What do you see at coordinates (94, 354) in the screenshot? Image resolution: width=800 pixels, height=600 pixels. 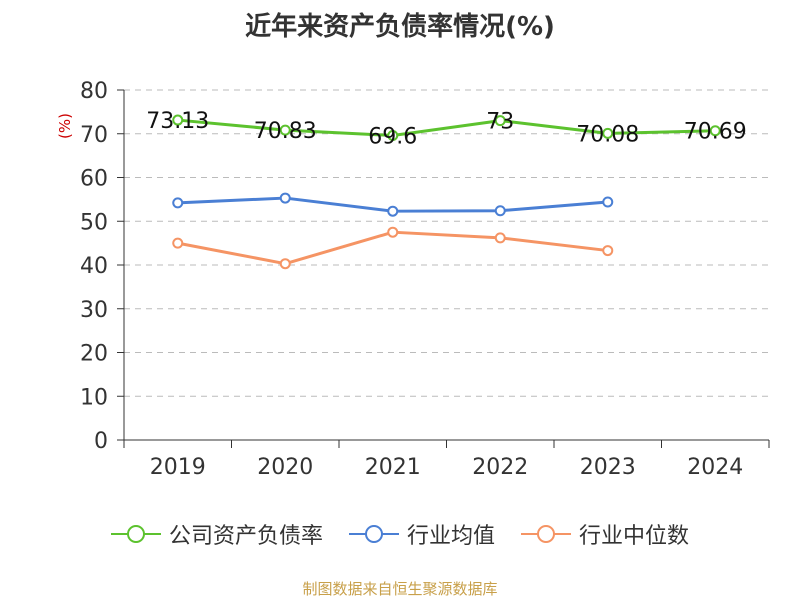 I see `y-tick-label: 20` at bounding box center [94, 354].